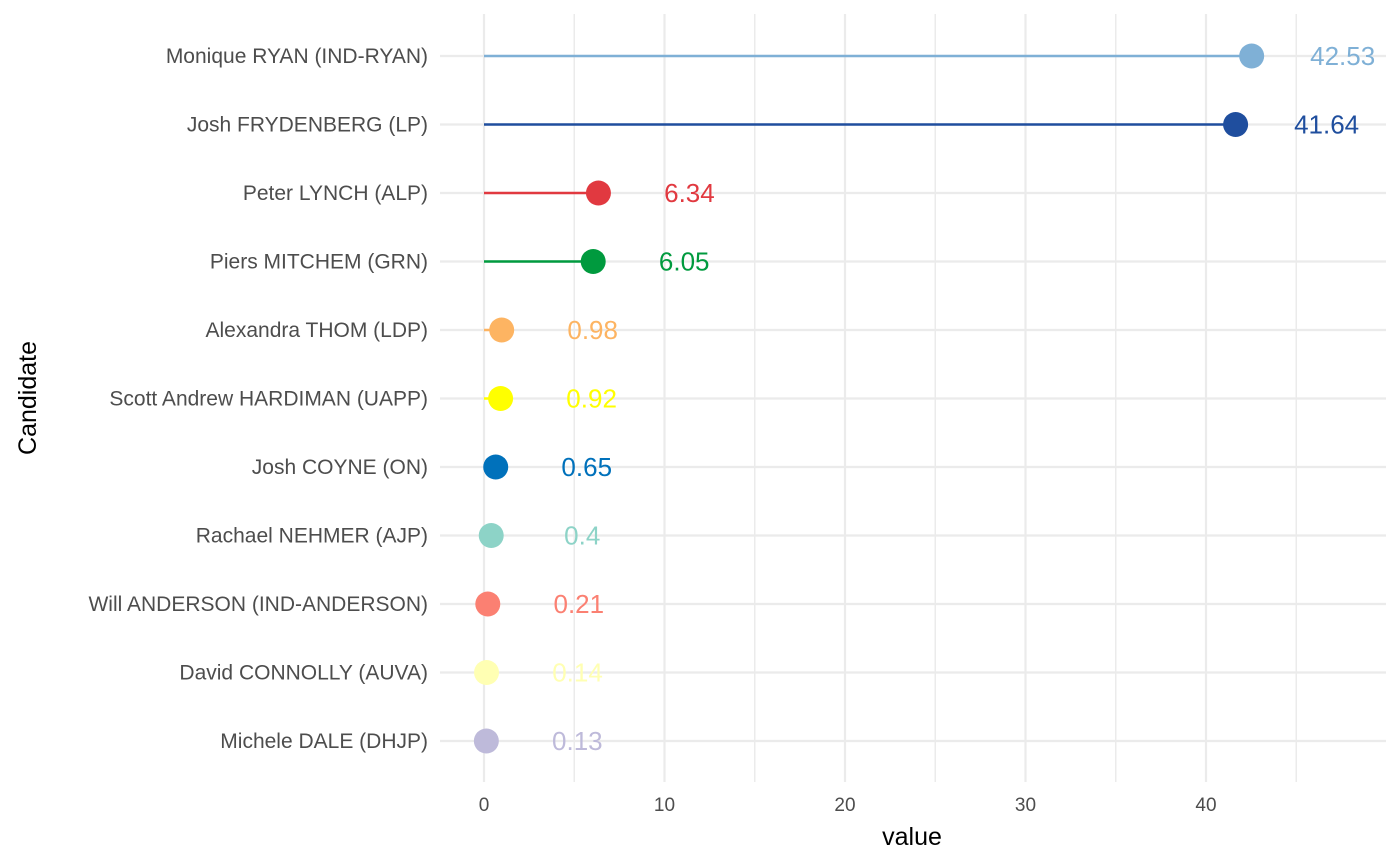 Image resolution: width=1400 pixels, height=866 pixels. I want to click on y-tick-label: Will ANDERSON (IND-ANDERSON), so click(258, 604).